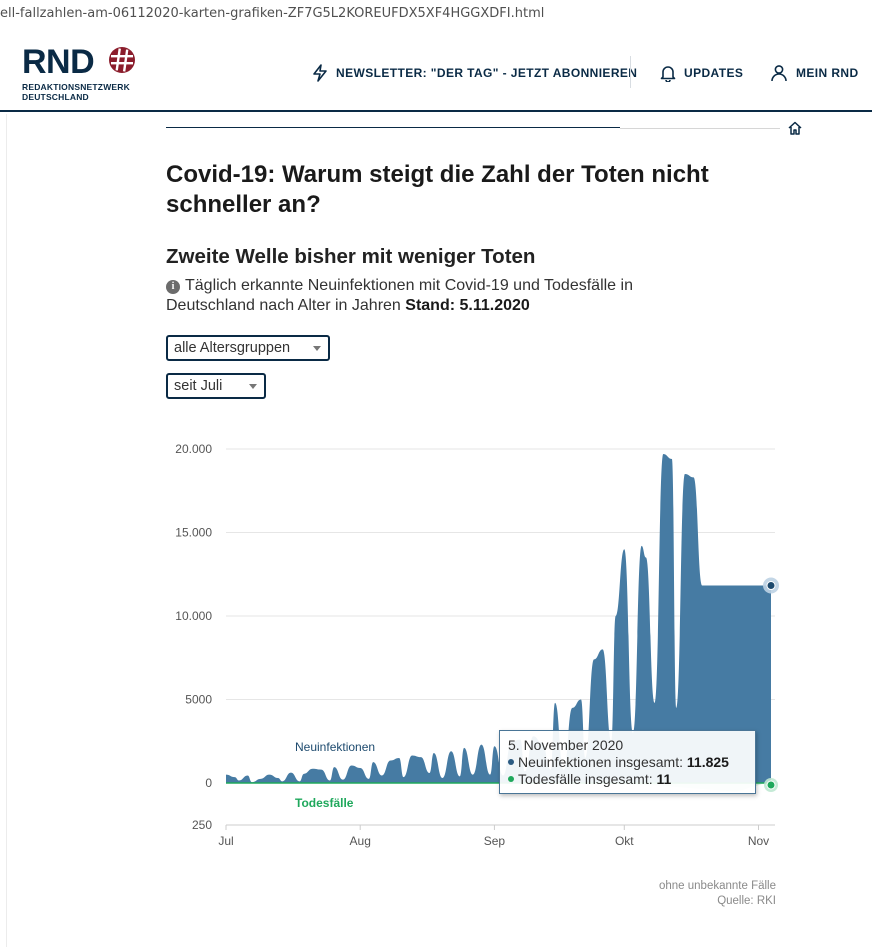 This screenshot has height=947, width=872. I want to click on breadcrumb, so click(486, 129).